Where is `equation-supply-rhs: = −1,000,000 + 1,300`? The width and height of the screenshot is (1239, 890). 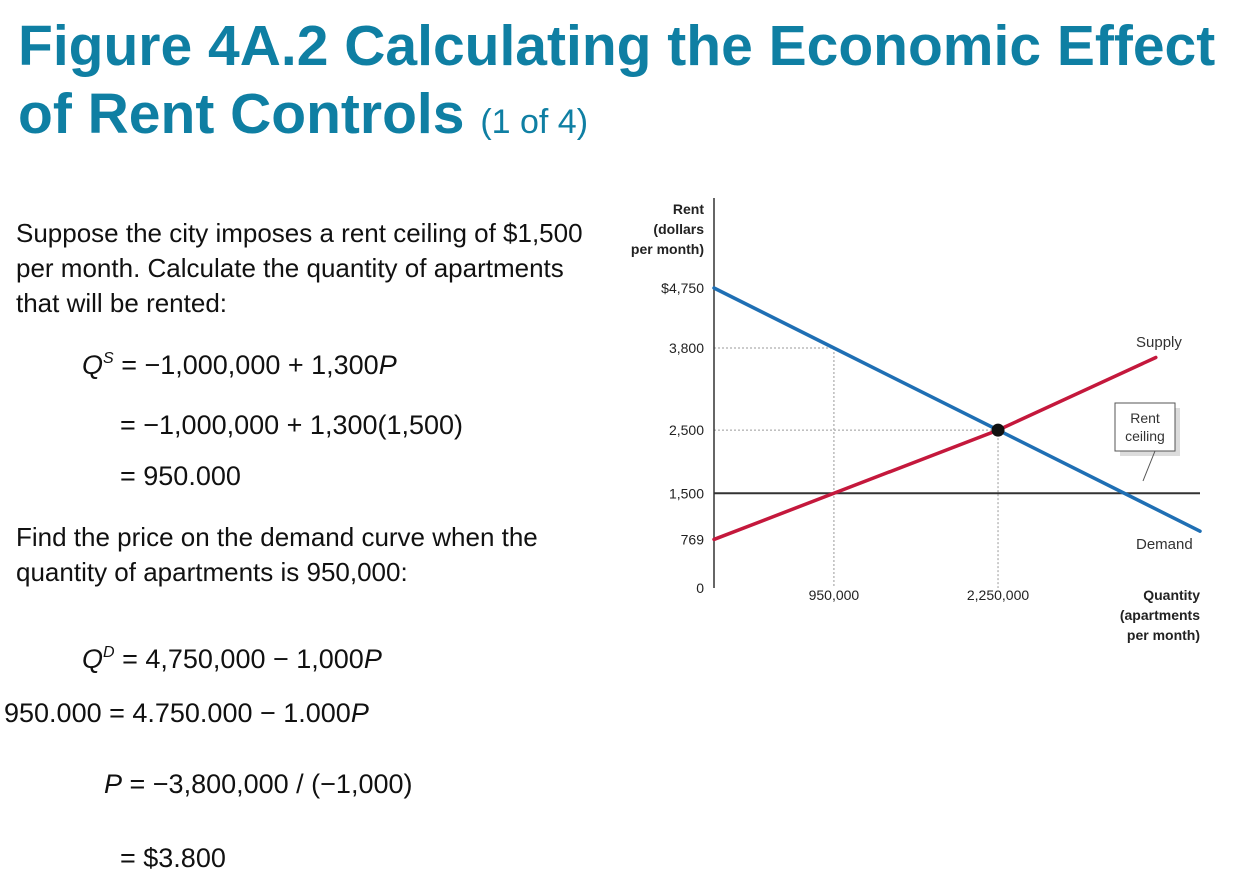 equation-supply-rhs: = −1,000,000 + 1,300 is located at coordinates (250, 365).